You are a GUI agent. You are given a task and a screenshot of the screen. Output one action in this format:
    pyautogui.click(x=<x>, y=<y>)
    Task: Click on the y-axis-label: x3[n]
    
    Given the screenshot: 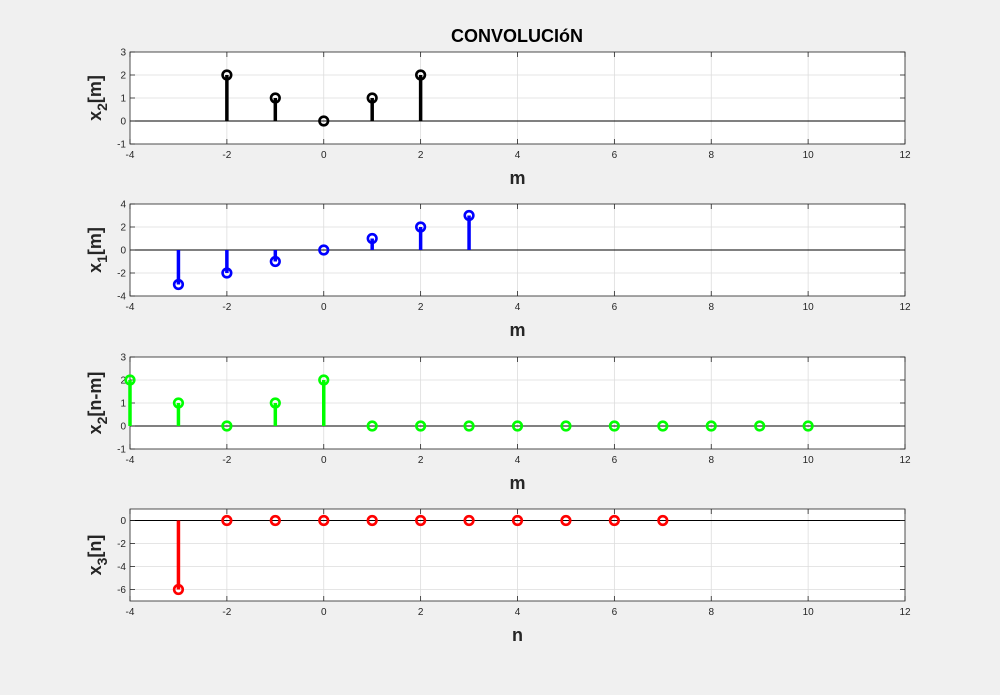 What is the action you would take?
    pyautogui.click(x=97, y=555)
    